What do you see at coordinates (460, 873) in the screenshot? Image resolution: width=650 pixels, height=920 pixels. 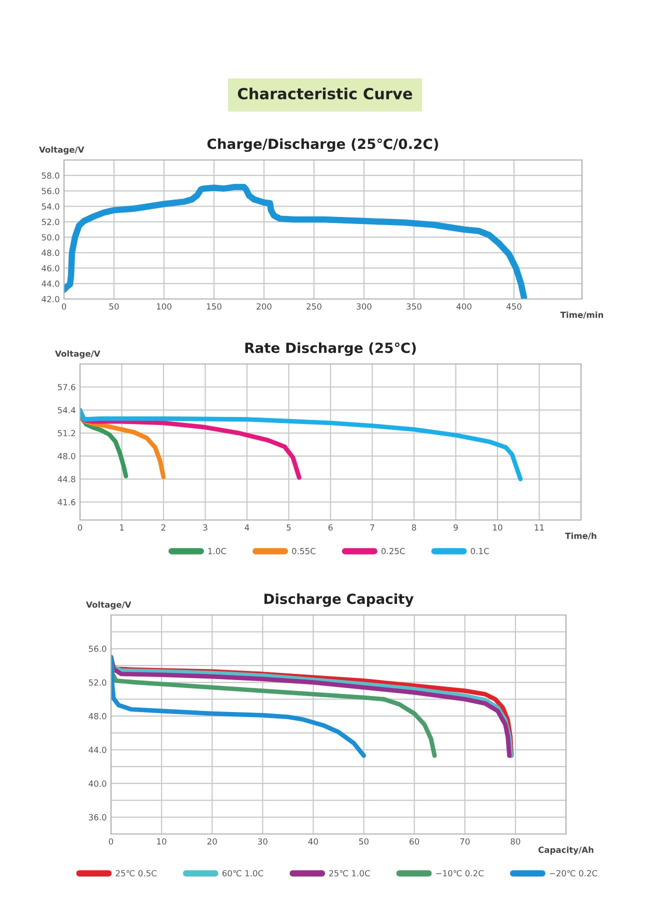 I see `legend-label: −10℃ 0.2C` at bounding box center [460, 873].